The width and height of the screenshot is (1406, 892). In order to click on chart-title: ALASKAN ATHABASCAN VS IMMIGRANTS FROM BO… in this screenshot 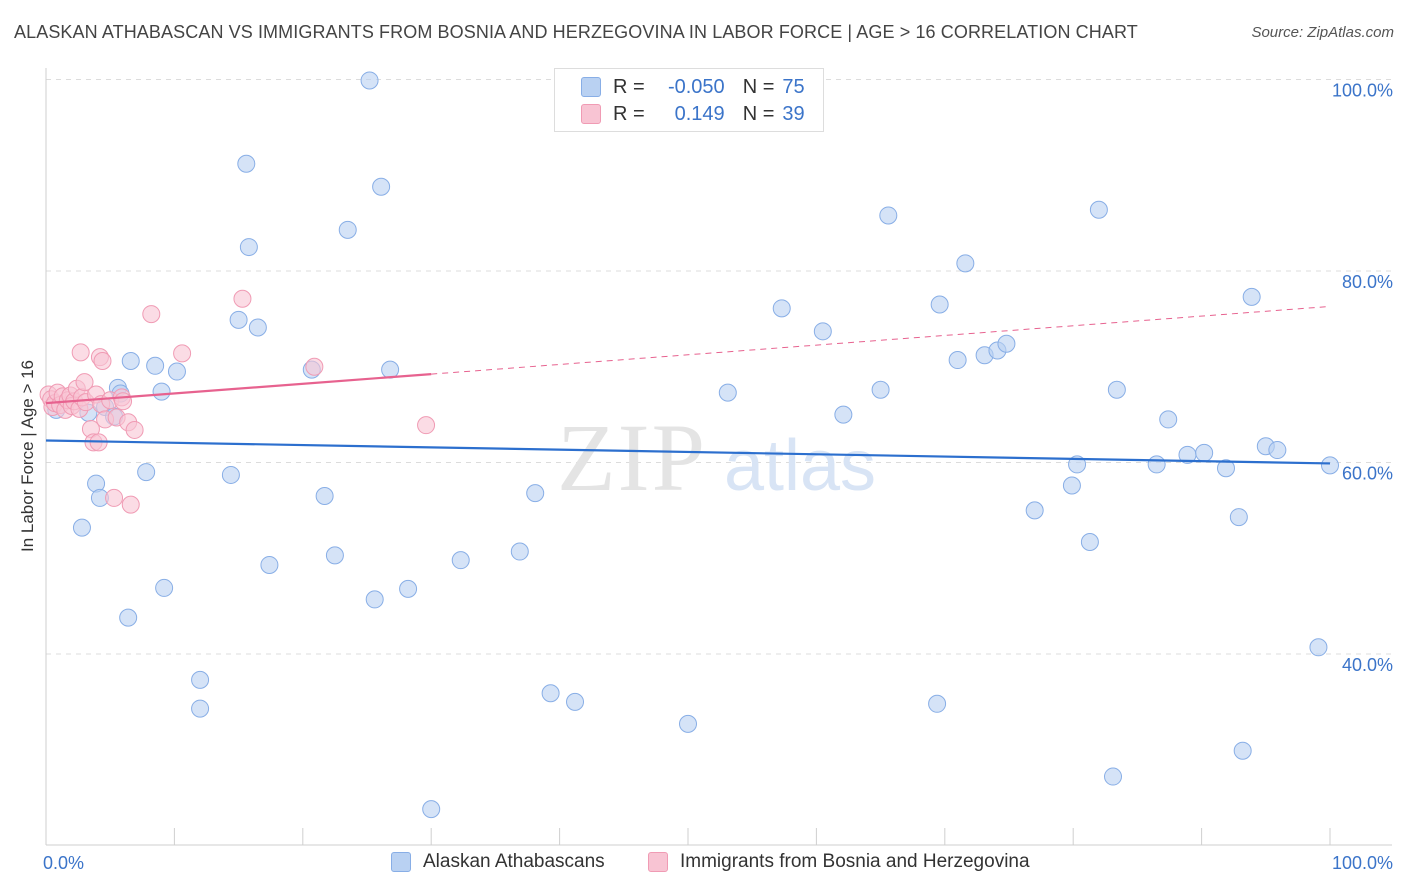, I will do `click(576, 32)`.